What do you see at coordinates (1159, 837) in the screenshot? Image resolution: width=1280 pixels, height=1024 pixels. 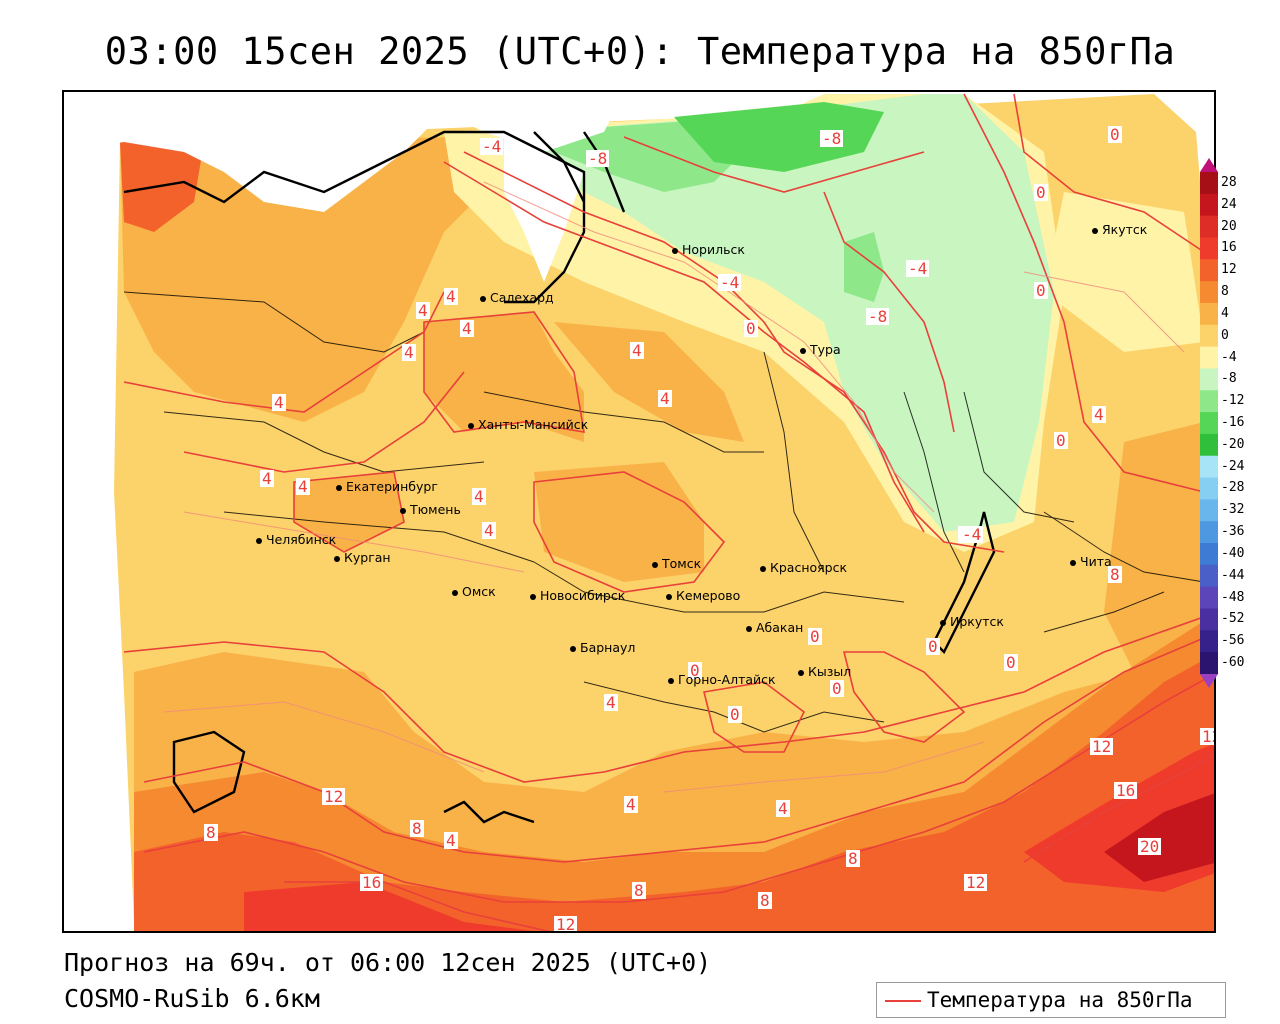 I see `zone-20-24-southeast` at bounding box center [1159, 837].